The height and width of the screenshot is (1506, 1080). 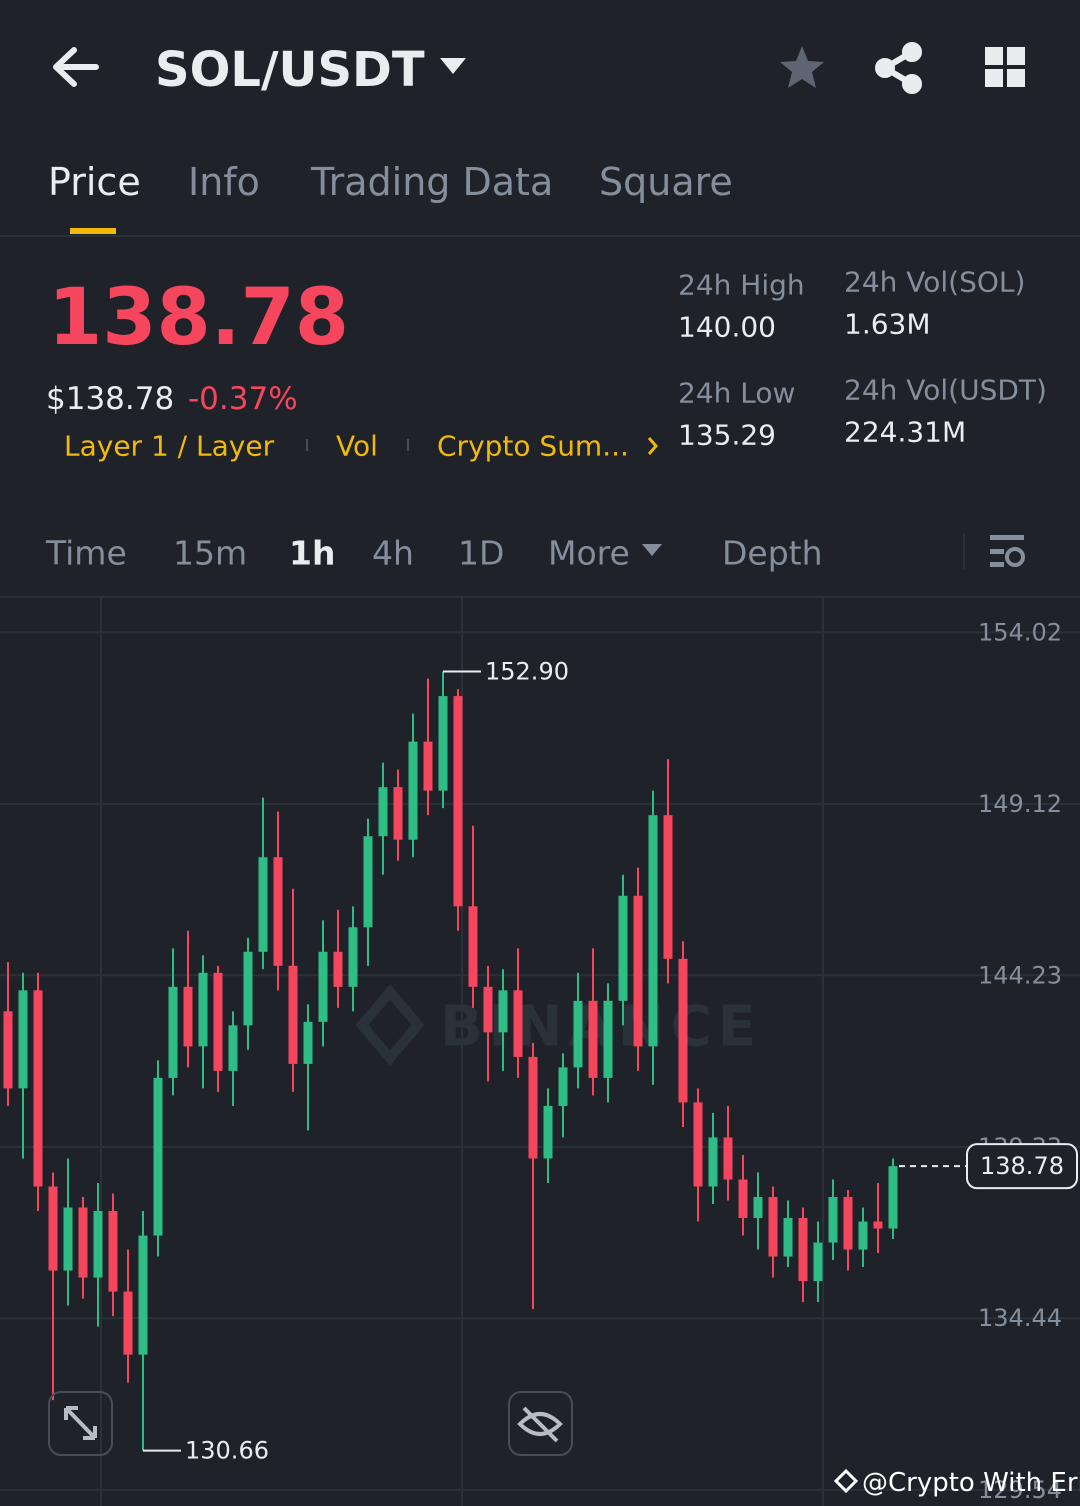 I want to click on stat-label: 24h Vol(SOL), so click(x=934, y=282).